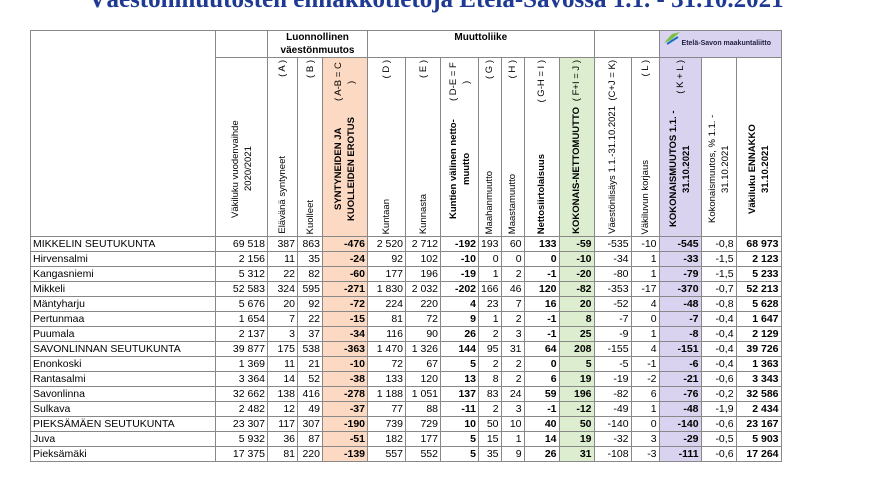  What do you see at coordinates (718, 244) in the screenshot?
I see `cell: -0,8` at bounding box center [718, 244].